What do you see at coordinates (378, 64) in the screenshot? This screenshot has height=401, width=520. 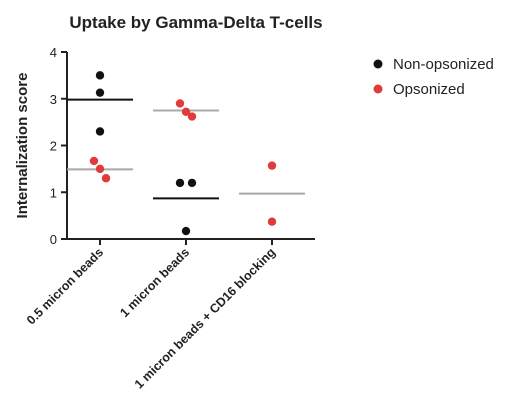 I see `legend-marker-non-opsonized` at bounding box center [378, 64].